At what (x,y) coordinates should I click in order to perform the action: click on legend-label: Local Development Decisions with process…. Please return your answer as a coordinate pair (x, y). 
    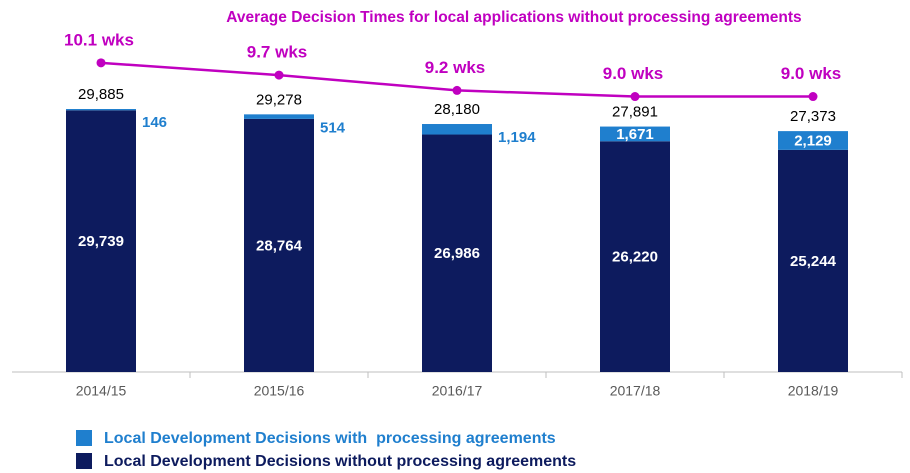
    Looking at the image, I should click on (330, 438).